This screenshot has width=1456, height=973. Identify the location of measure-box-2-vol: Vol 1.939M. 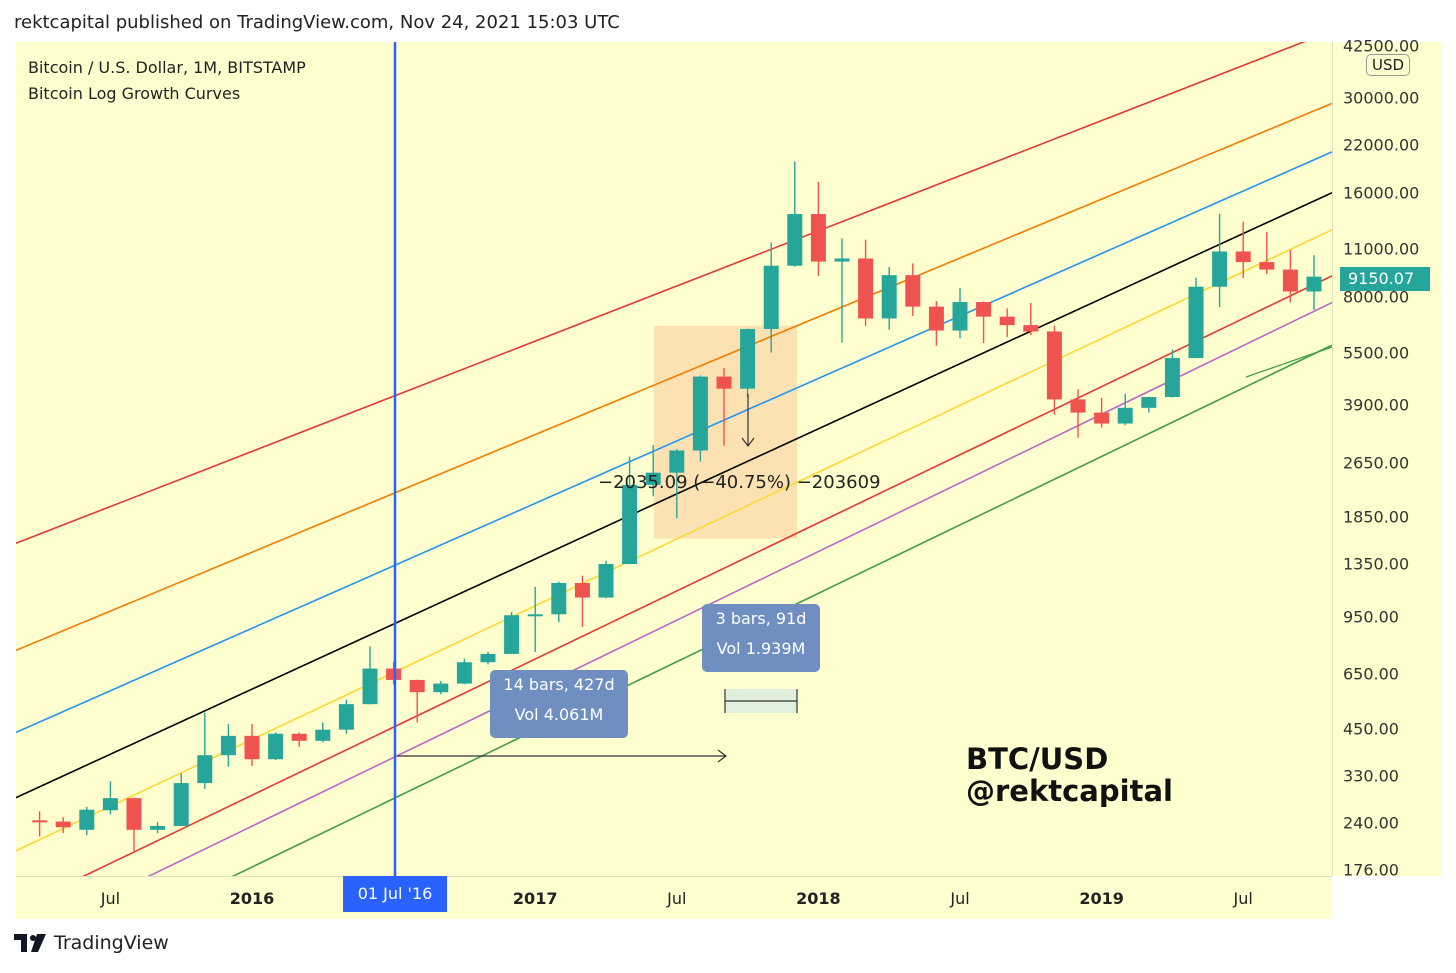
(761, 648).